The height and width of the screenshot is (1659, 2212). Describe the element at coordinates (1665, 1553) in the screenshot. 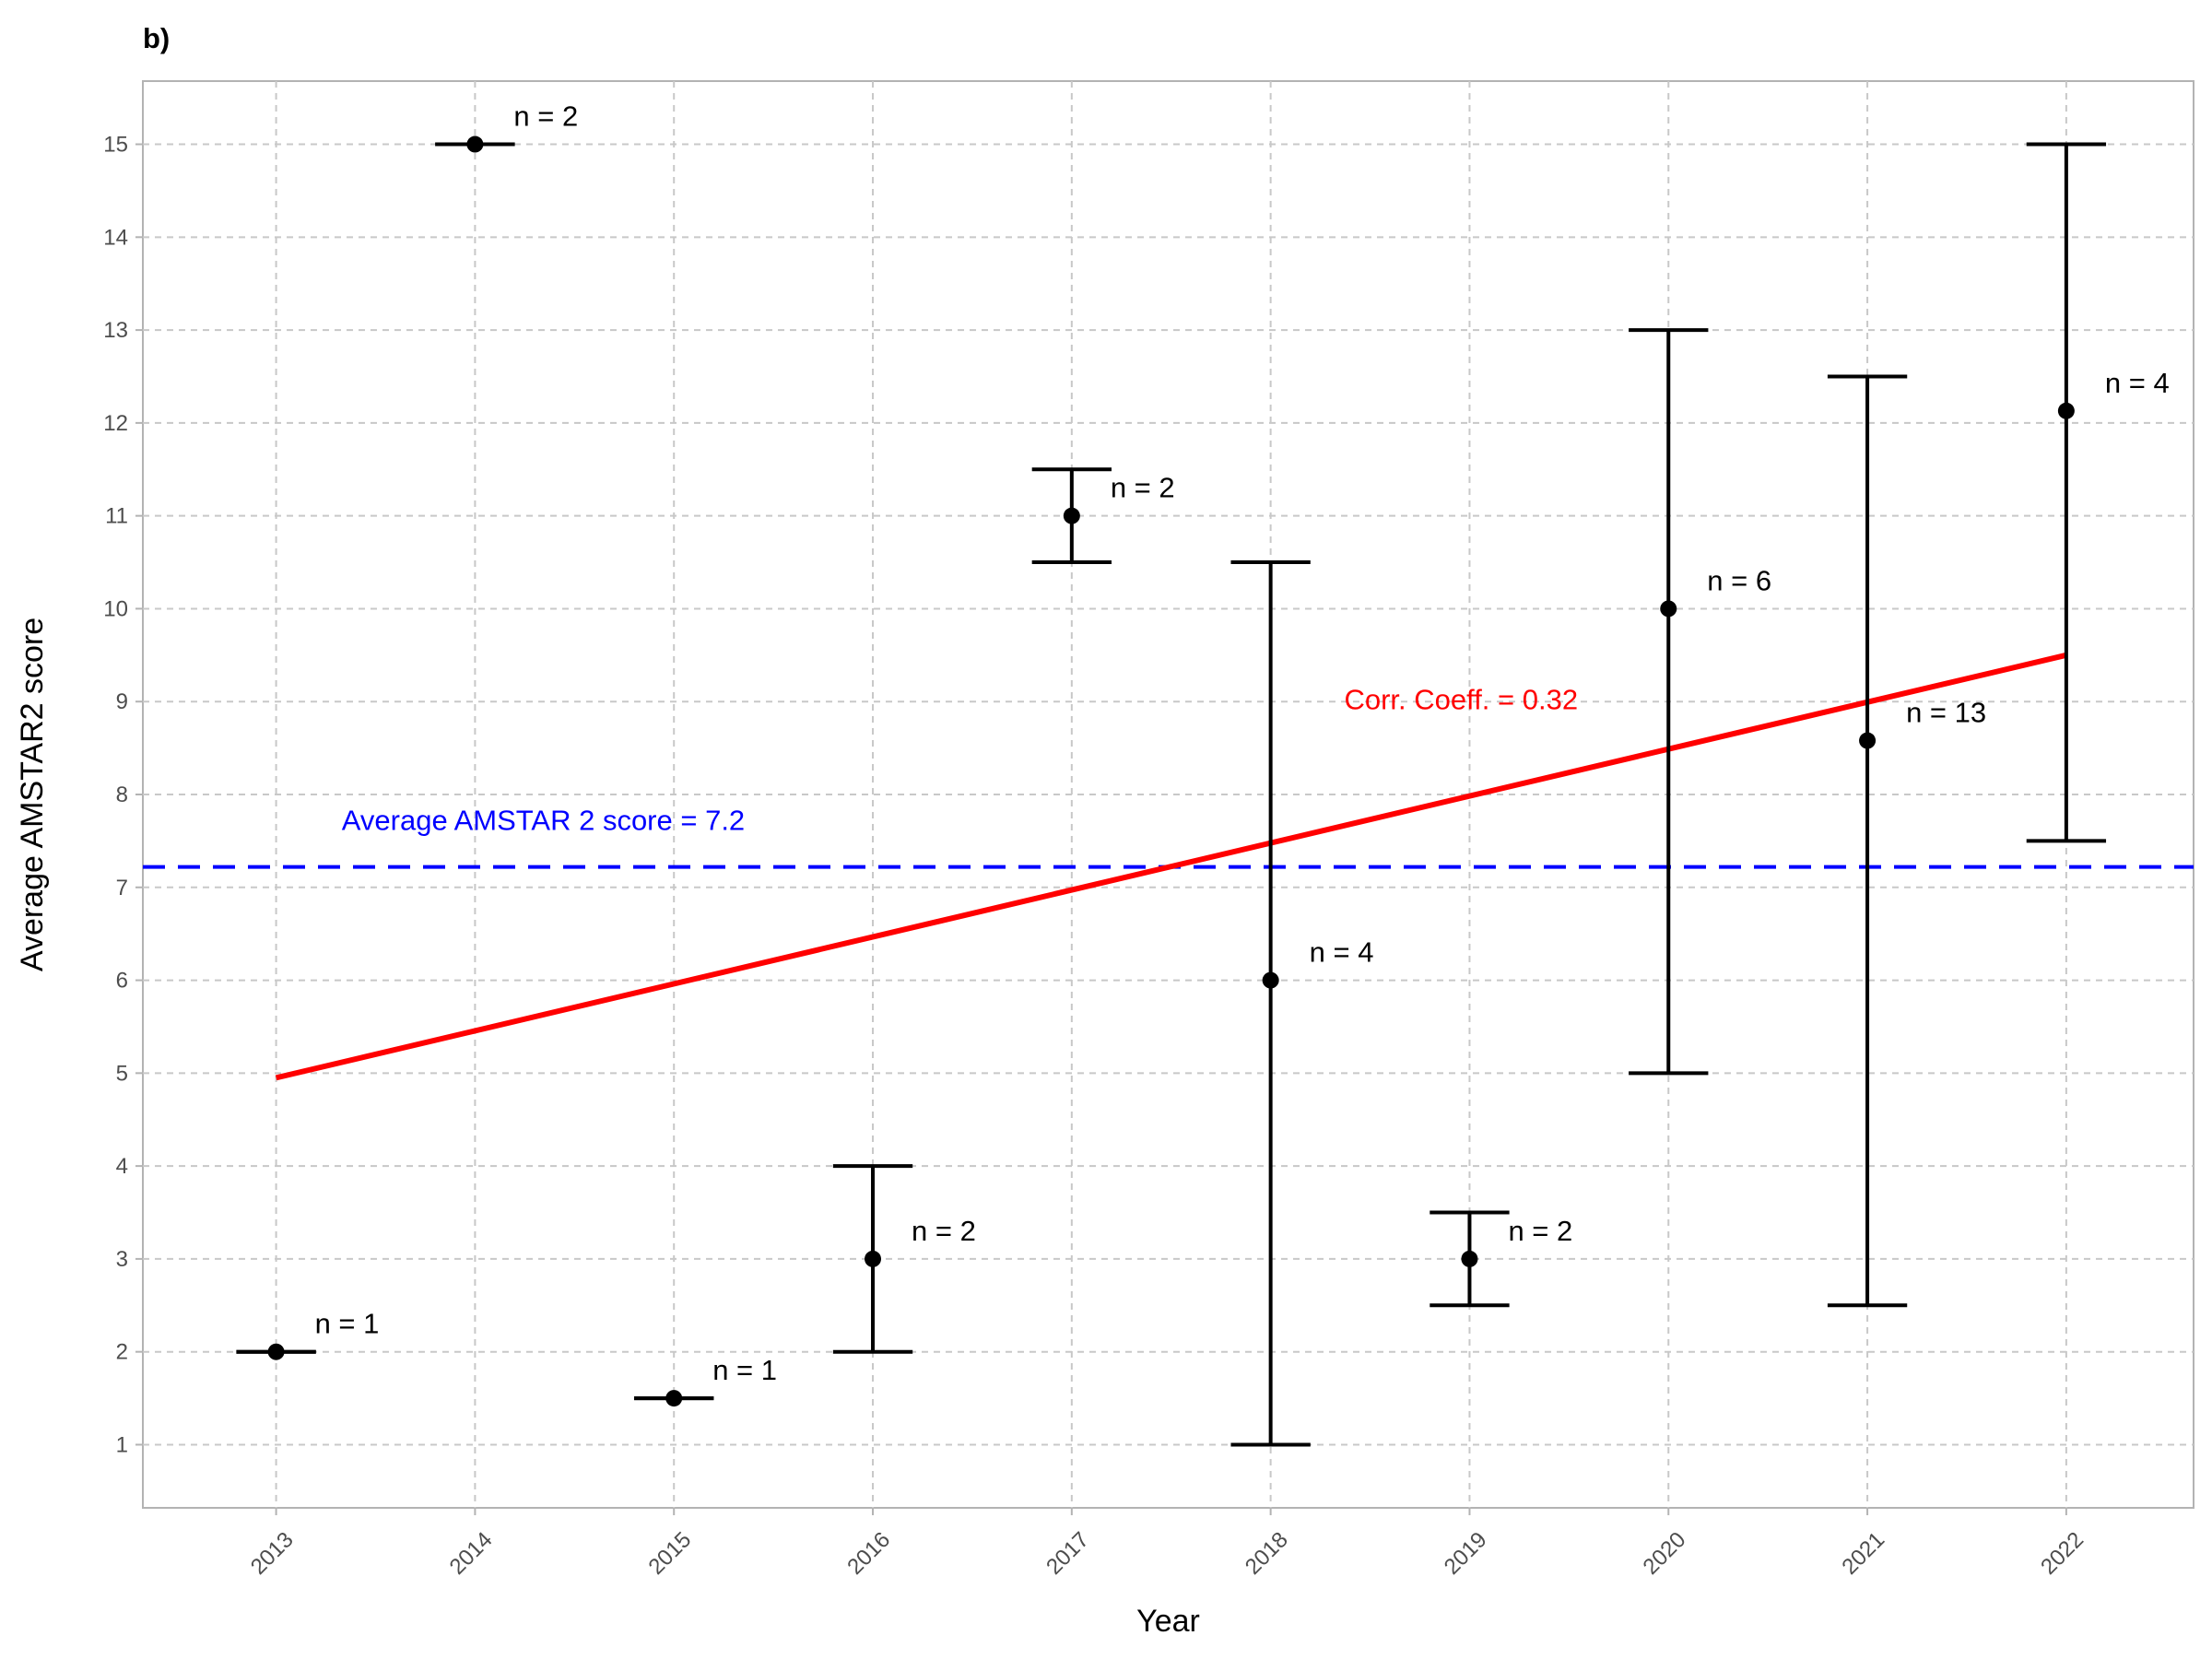

I see `x-tick-label: 2020` at that location.